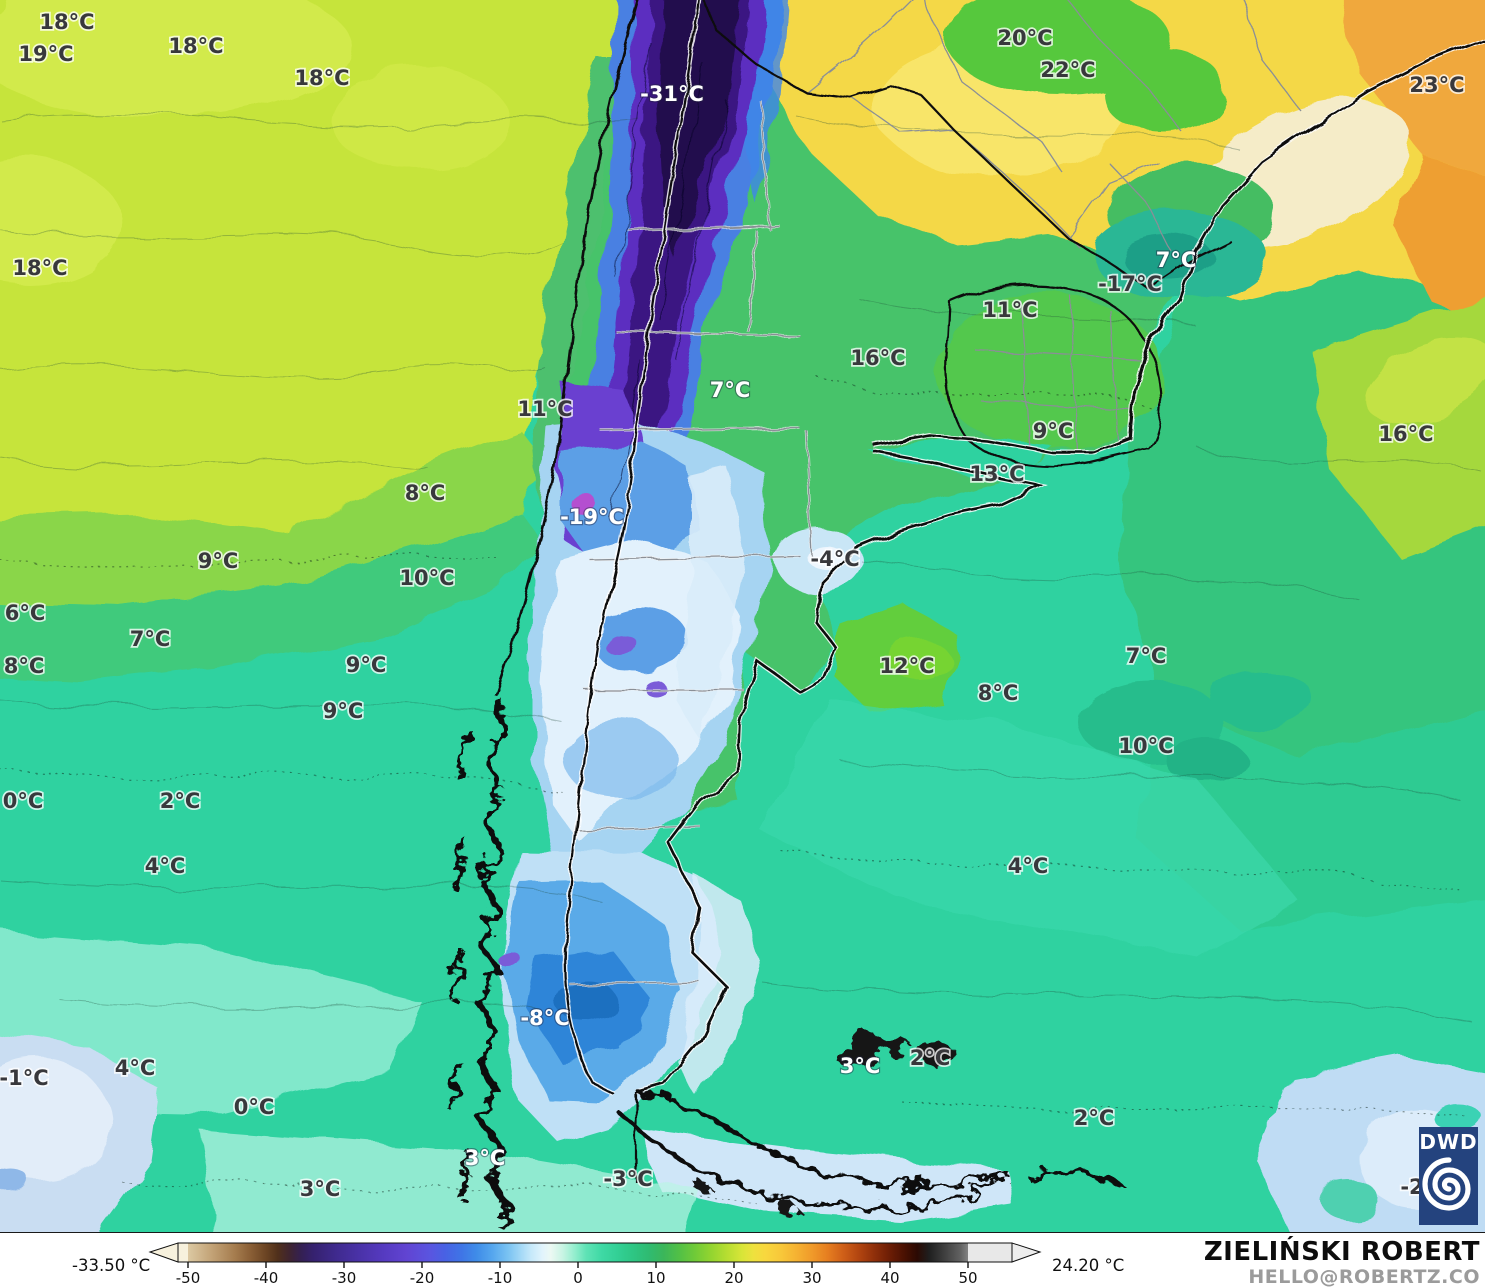 This screenshot has height=1287, width=1485. Describe the element at coordinates (595, 1252) in the screenshot. I see `colorbar-gradient-bar` at that location.